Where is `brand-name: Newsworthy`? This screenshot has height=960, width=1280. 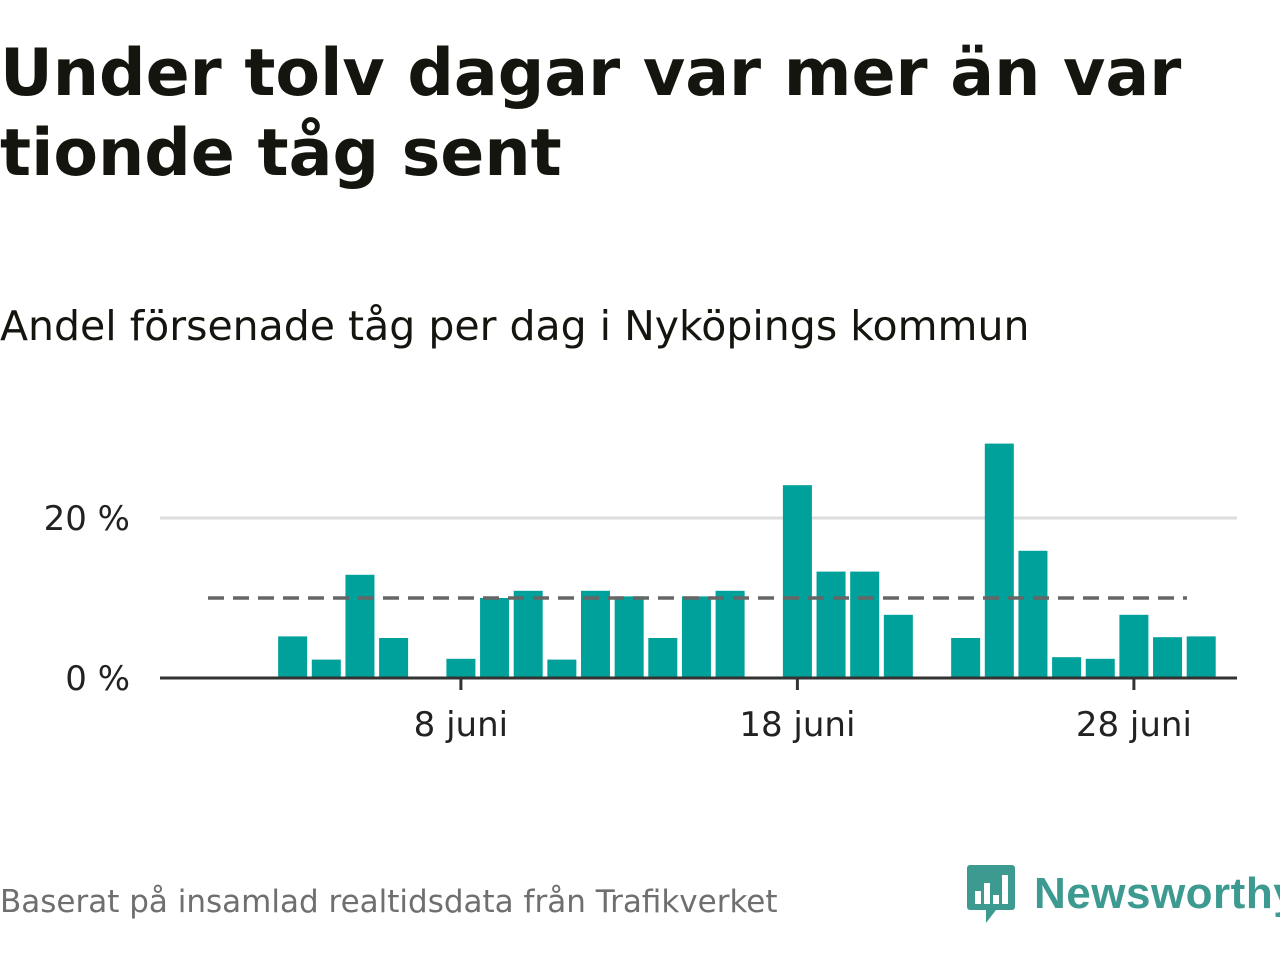
brand-name: Newsworthy is located at coordinates (1157, 893).